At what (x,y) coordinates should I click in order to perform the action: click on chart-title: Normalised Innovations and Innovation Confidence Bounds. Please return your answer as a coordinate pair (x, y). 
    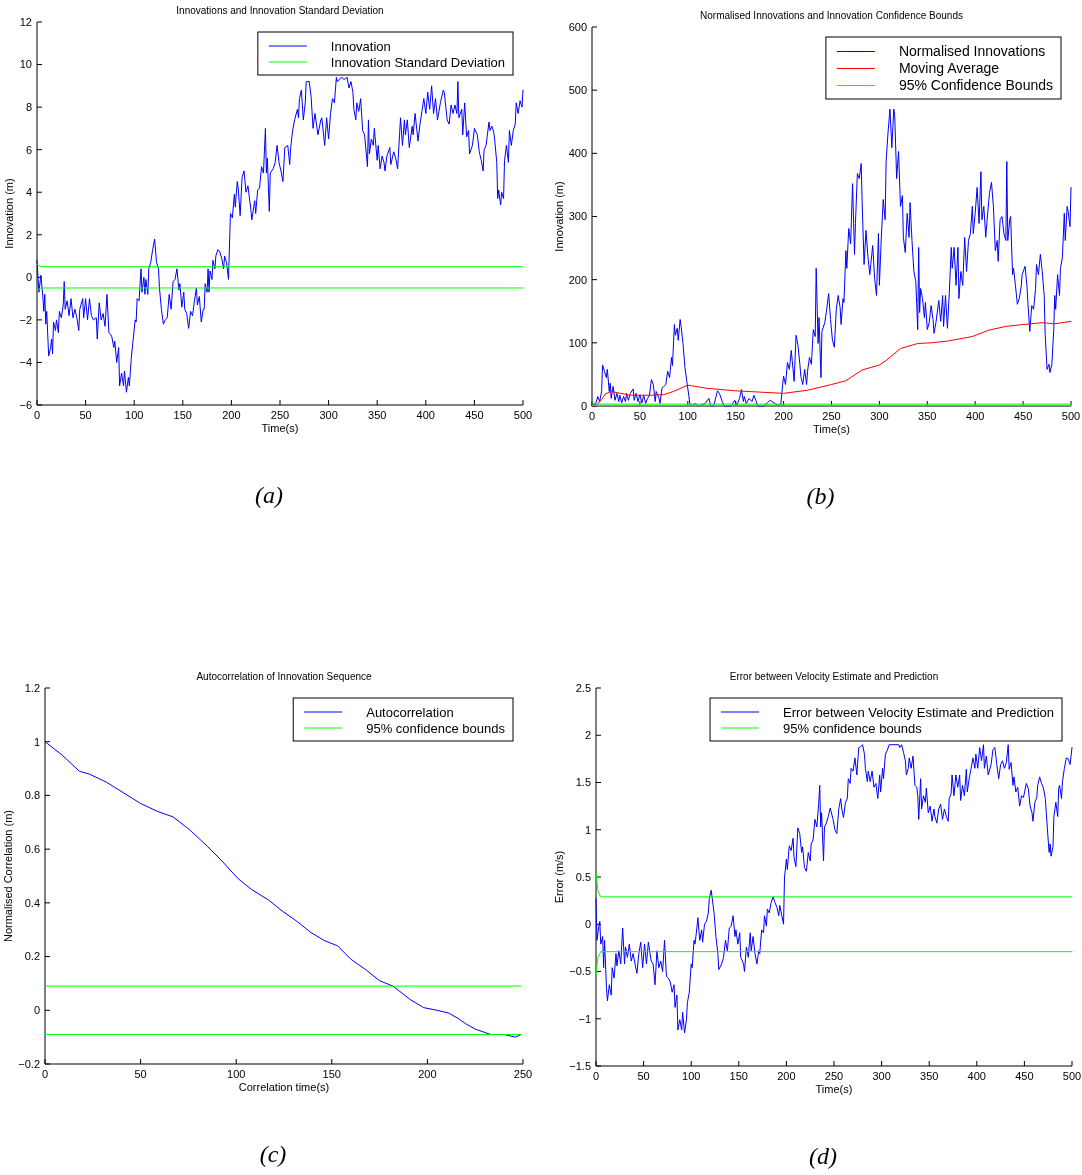
    Looking at the image, I should click on (831, 15).